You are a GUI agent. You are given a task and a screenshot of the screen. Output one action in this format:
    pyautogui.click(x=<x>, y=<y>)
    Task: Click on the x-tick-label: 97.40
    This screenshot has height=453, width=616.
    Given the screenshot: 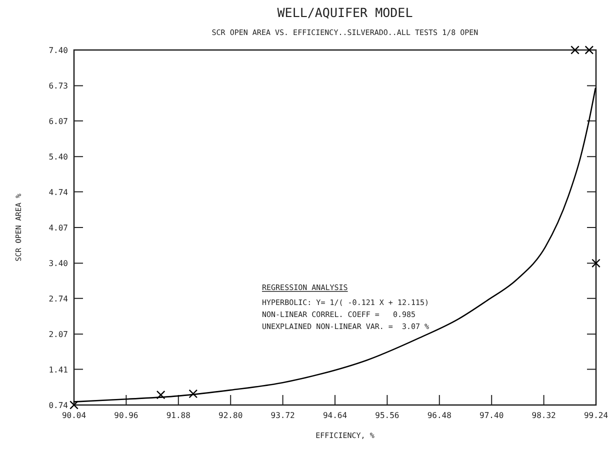 What is the action you would take?
    pyautogui.click(x=492, y=415)
    